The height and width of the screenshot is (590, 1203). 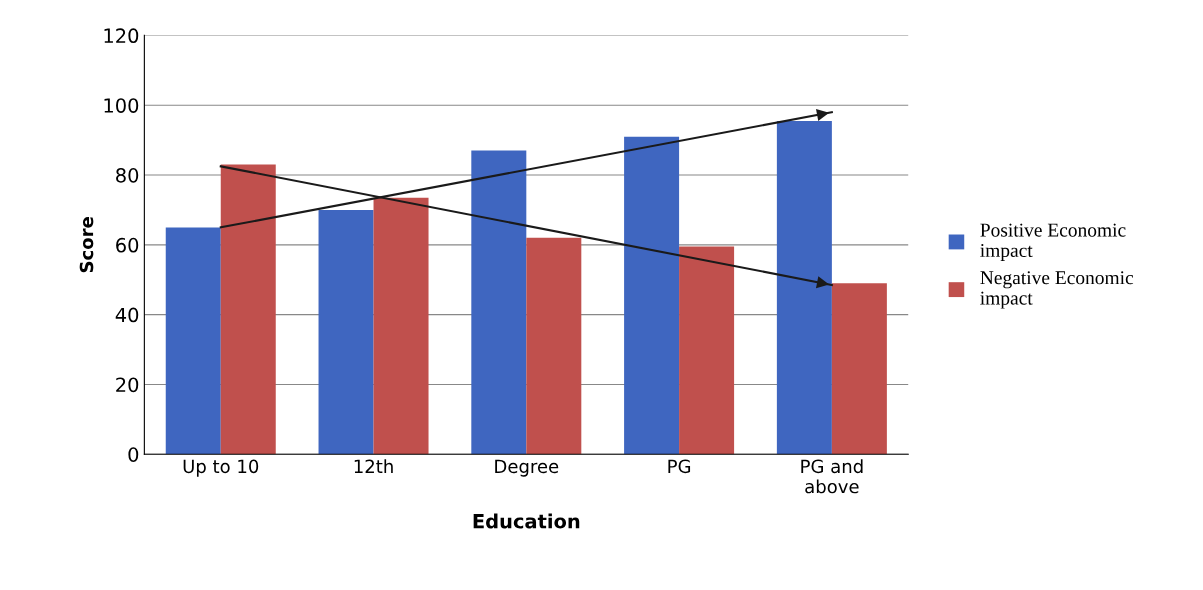 What do you see at coordinates (832, 476) in the screenshot?
I see `x-tick-label: PG and above` at bounding box center [832, 476].